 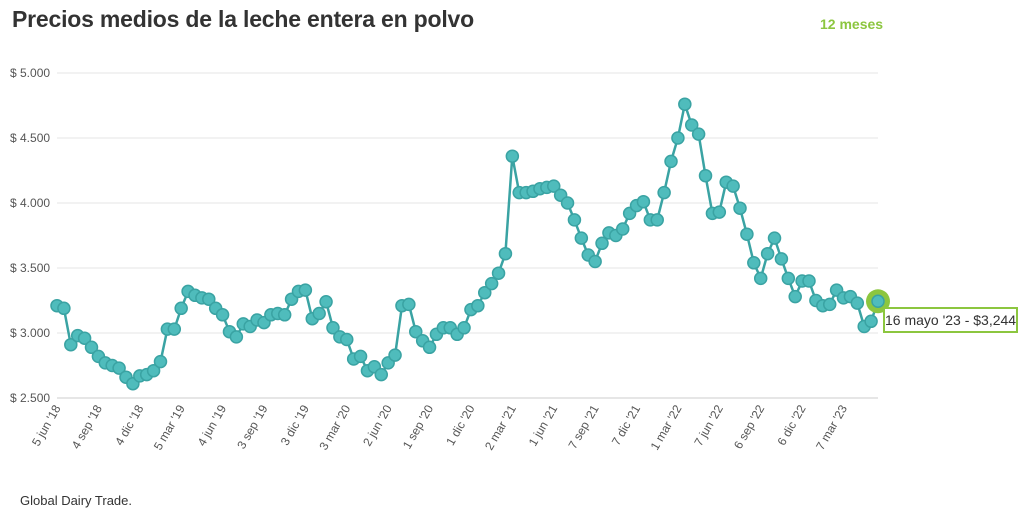 I want to click on tooltip: 16 mayo '23 - $3,244, so click(x=950, y=320).